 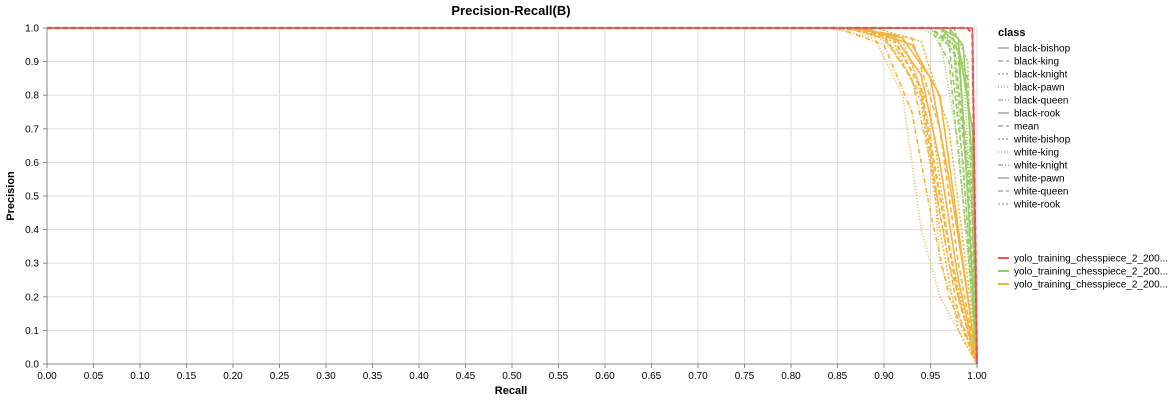 I want to click on y-tick-label: 0.6, so click(x=32, y=163).